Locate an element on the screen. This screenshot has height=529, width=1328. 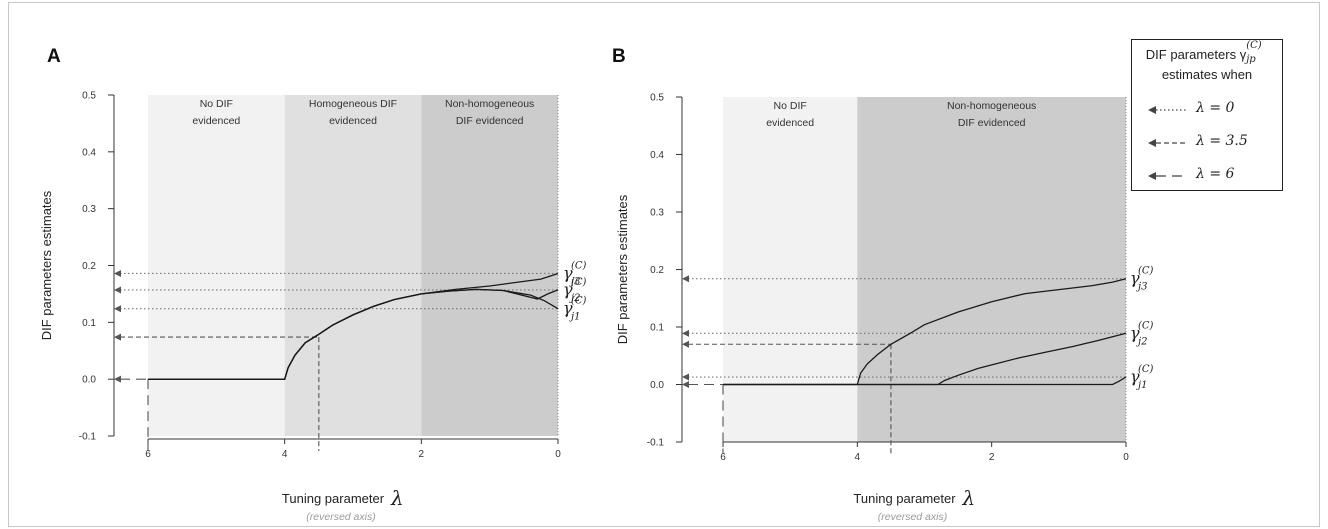
legend-title: DIF parameters γ (C) jp is located at coordinates (1207, 52).